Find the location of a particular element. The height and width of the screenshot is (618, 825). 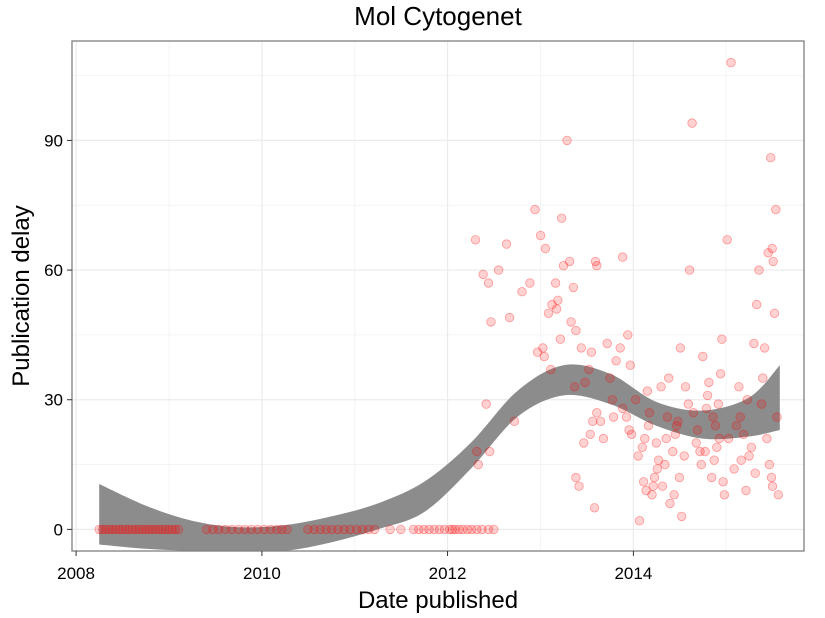

x-tick-label: 2010 is located at coordinates (262, 573).